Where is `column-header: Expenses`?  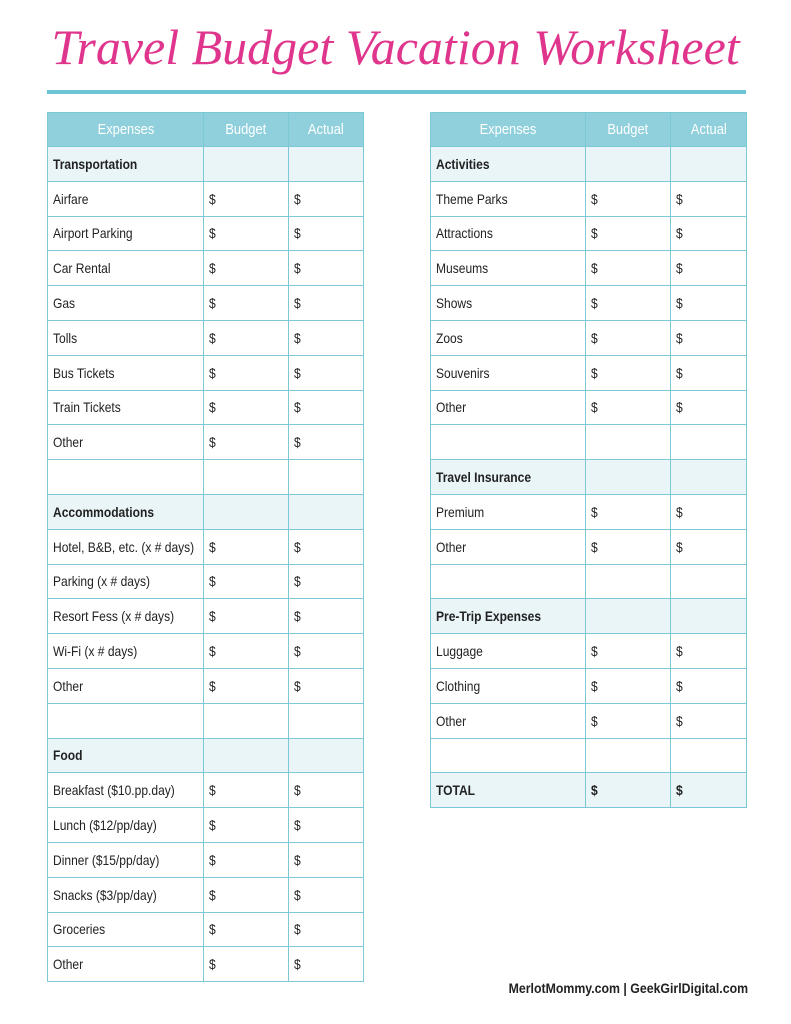 column-header: Expenses is located at coordinates (125, 129).